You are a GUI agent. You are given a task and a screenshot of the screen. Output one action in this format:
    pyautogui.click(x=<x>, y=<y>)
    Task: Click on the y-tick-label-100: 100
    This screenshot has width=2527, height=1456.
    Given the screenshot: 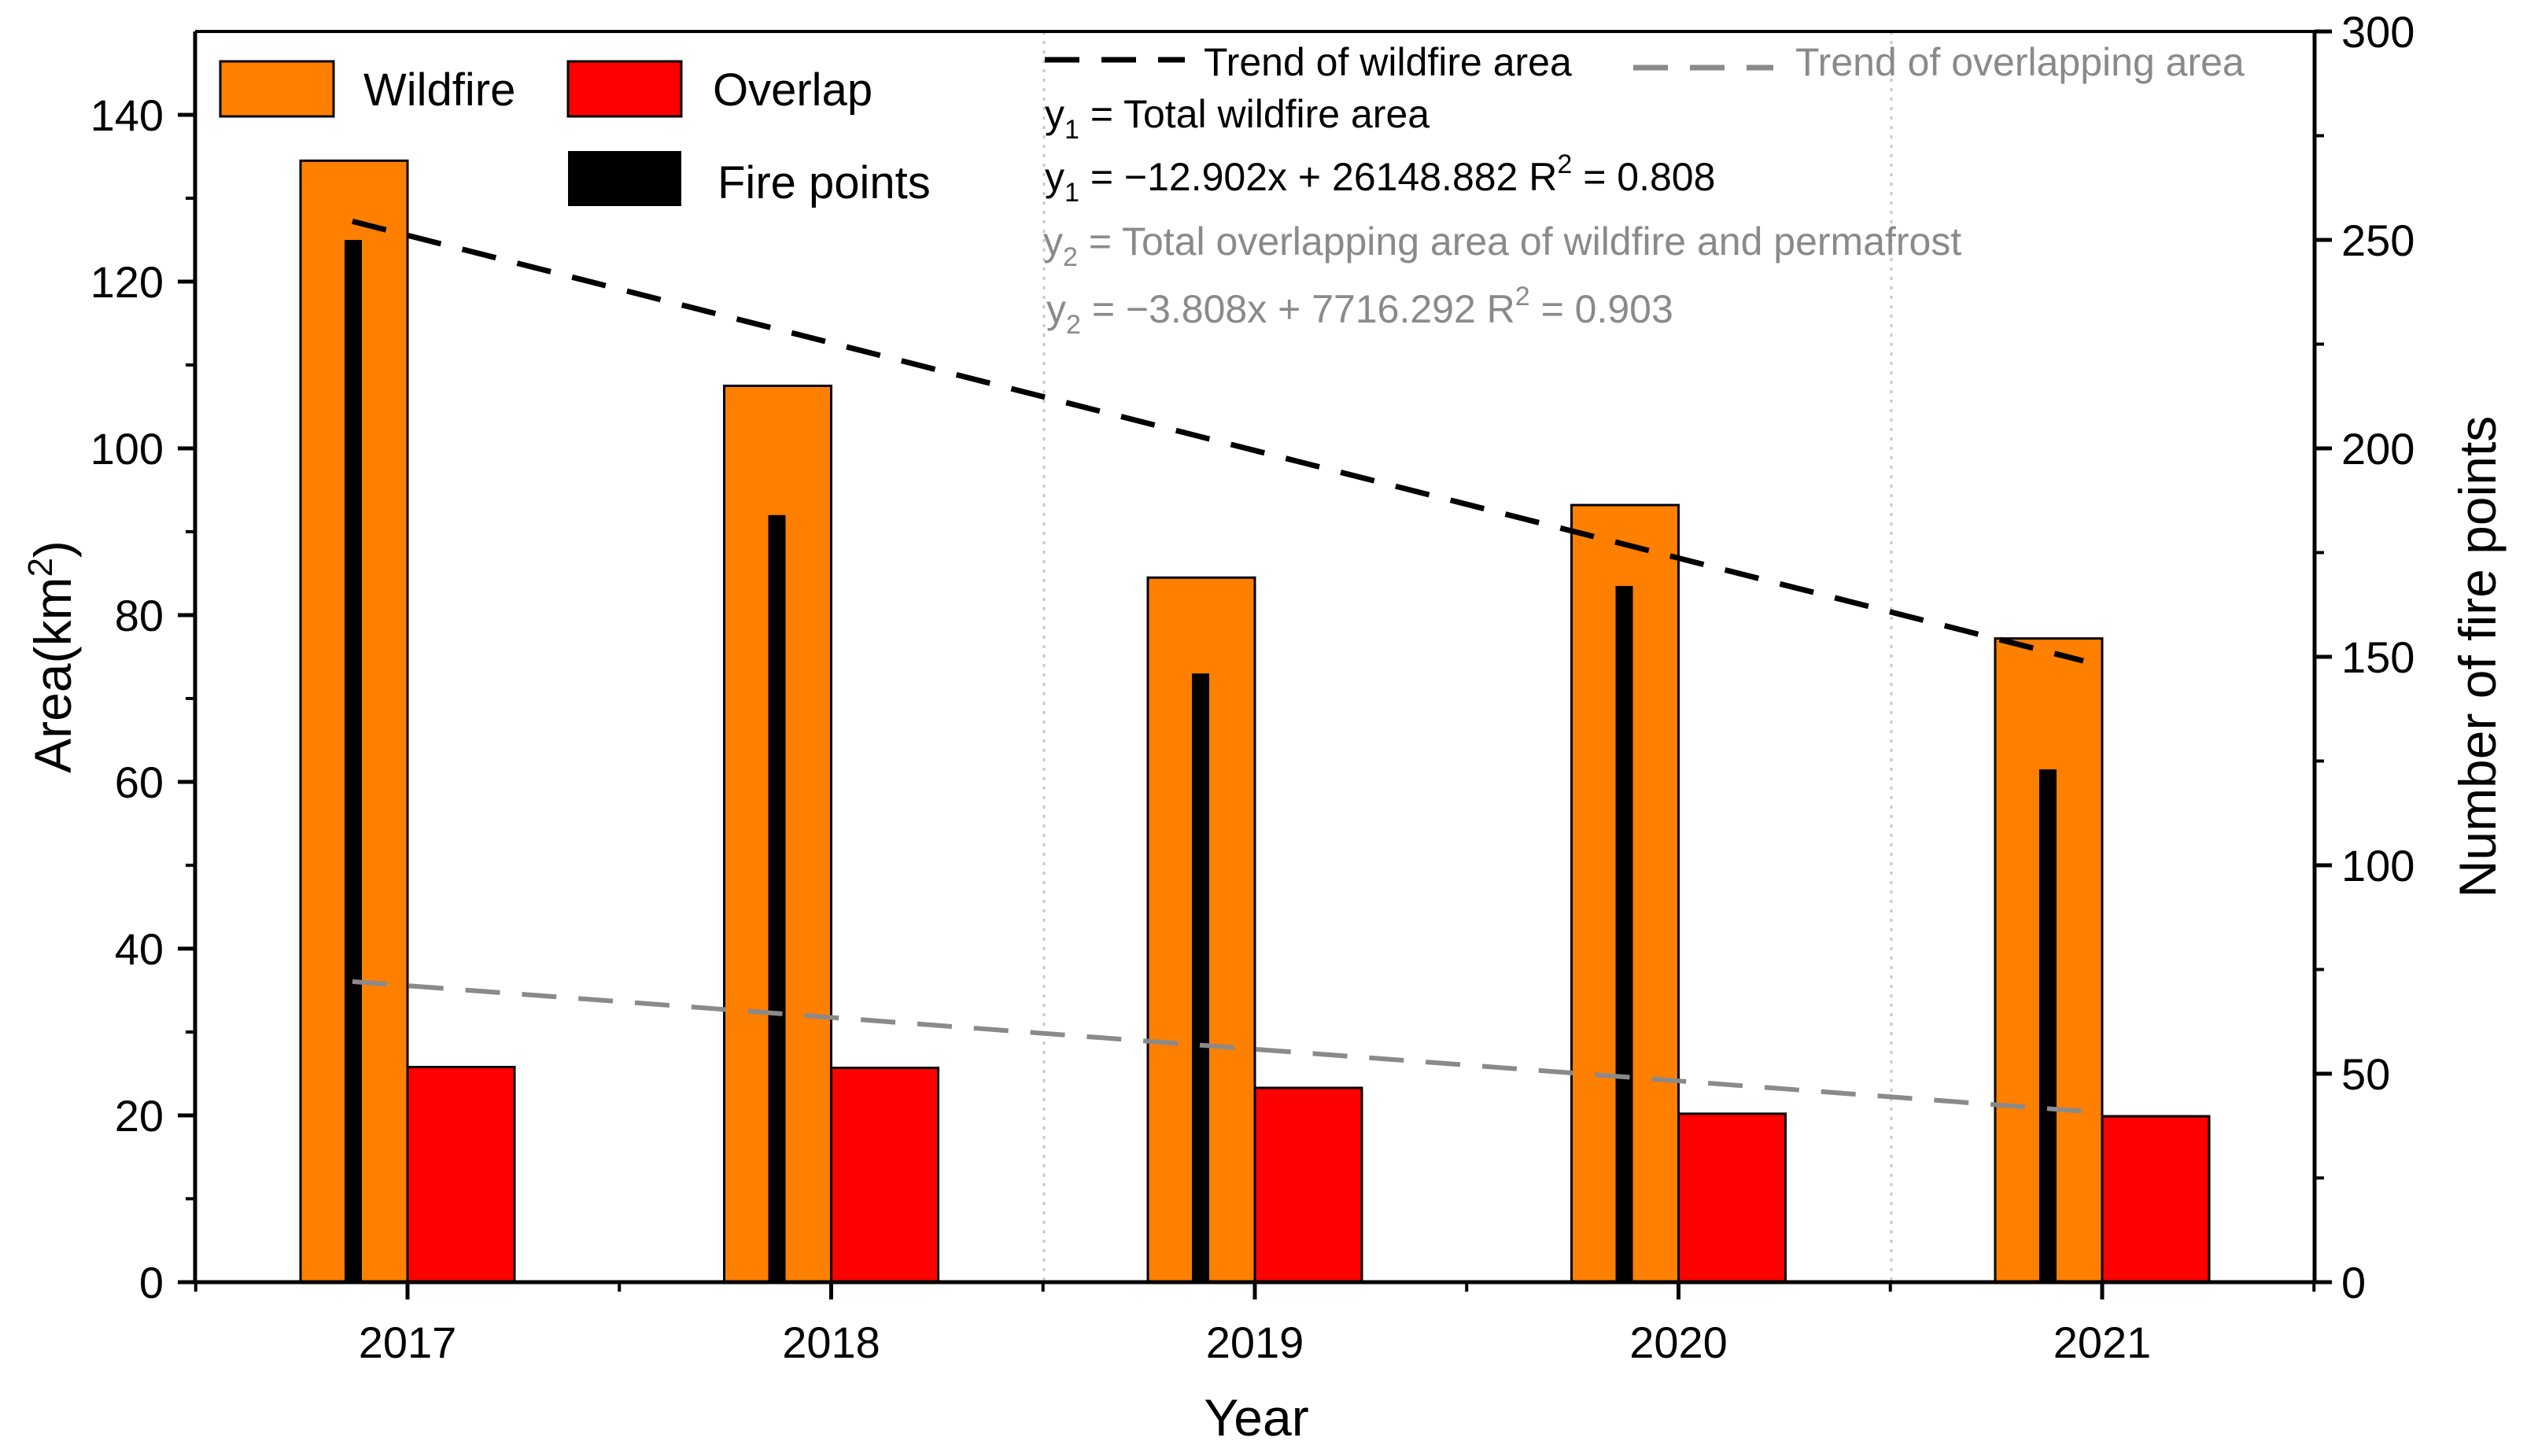 What is the action you would take?
    pyautogui.click(x=127, y=449)
    